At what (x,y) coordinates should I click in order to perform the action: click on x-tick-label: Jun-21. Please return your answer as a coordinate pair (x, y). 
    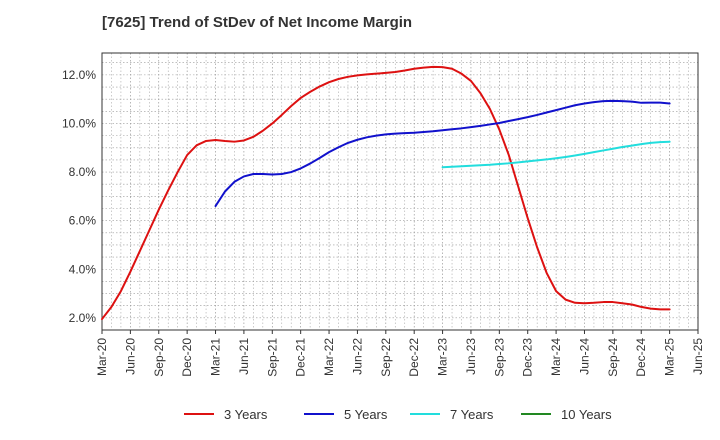
    Looking at the image, I should click on (244, 356).